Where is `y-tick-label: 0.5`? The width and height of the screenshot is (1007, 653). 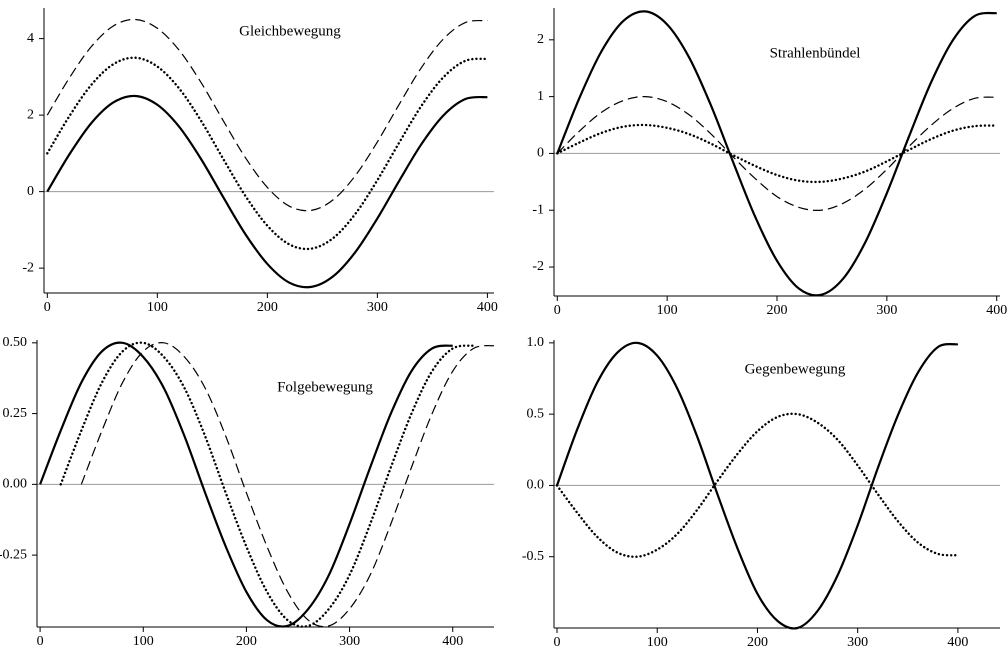
y-tick-label: 0.5 is located at coordinates (536, 413).